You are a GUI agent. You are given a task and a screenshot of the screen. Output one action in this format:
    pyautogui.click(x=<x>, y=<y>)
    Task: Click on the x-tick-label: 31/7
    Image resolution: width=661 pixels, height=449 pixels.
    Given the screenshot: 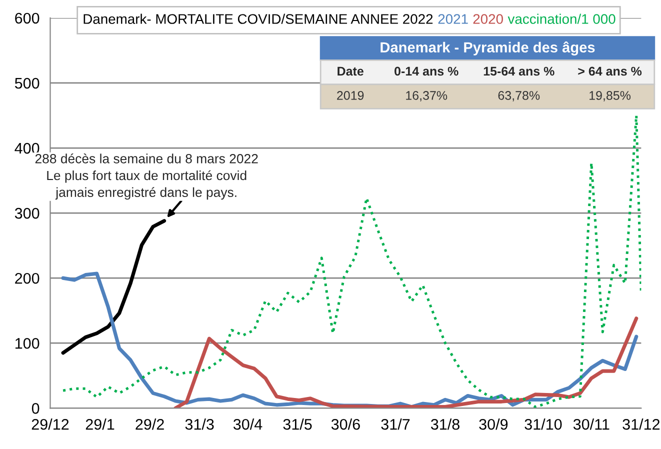 What is the action you would take?
    pyautogui.click(x=395, y=424)
    